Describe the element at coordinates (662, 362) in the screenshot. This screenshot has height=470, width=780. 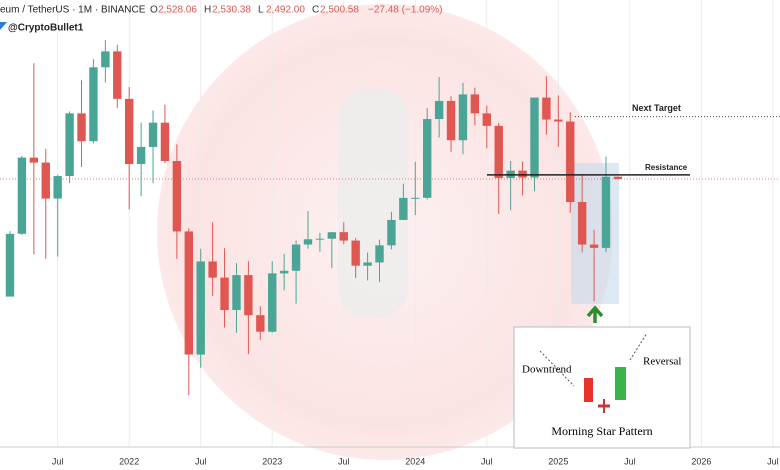
I see `inset-label: Reversal` at that location.